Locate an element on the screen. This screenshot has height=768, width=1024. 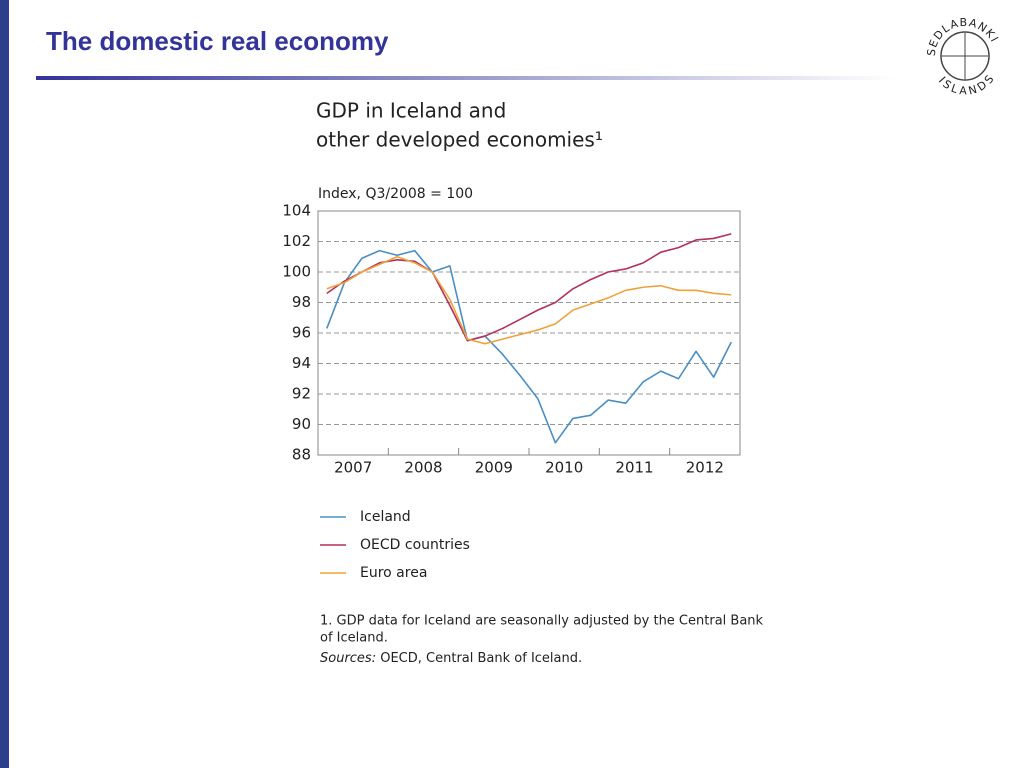
x-tick-label: 2009 is located at coordinates (494, 468).